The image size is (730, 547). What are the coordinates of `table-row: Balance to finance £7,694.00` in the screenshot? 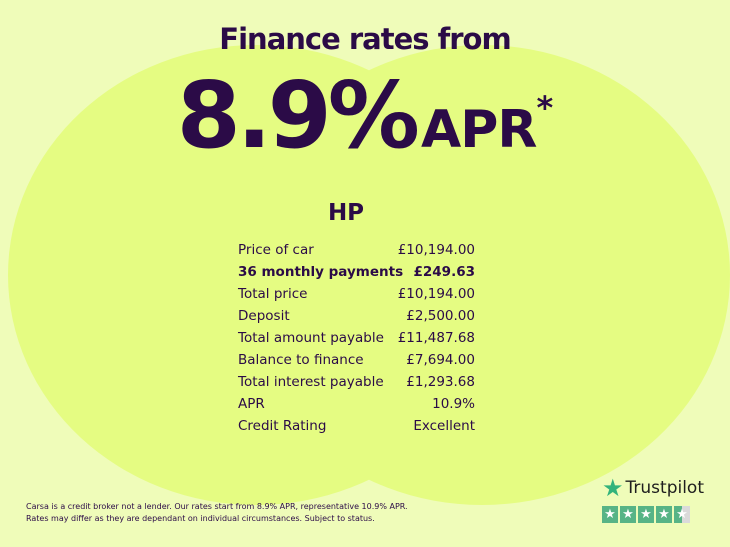 It's located at (356, 361).